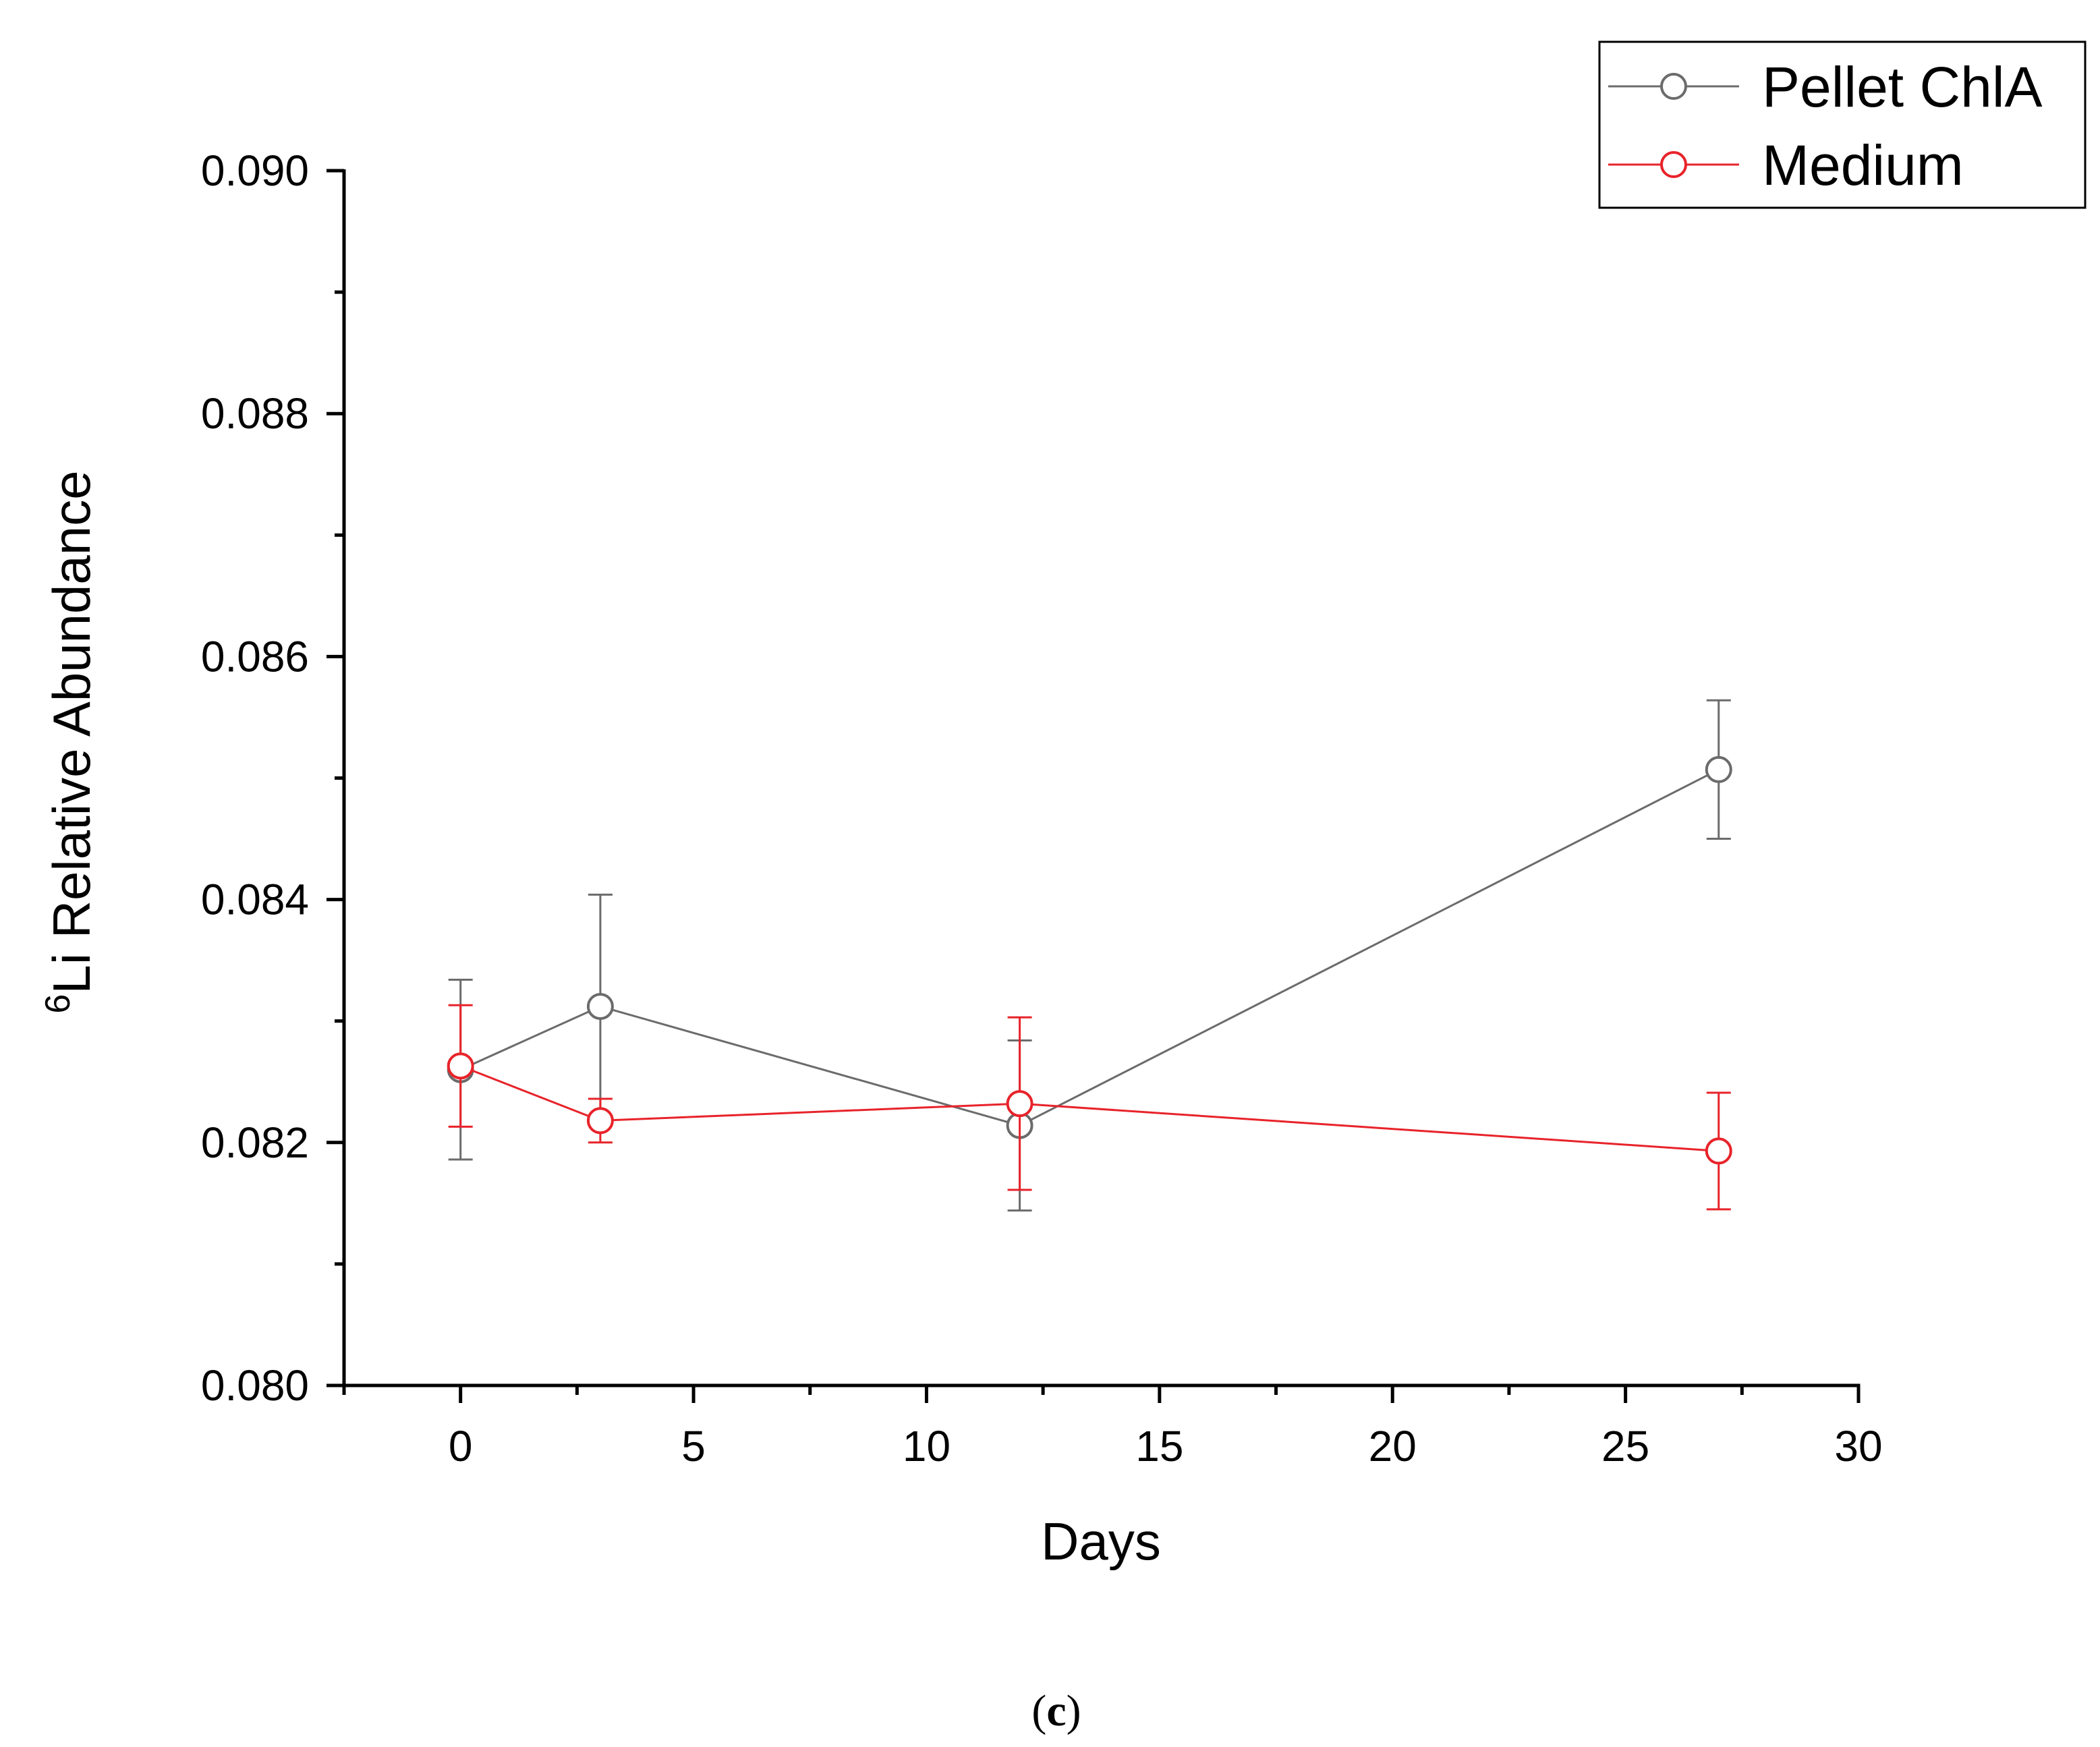 This screenshot has width=2100, height=1747. I want to click on x-tick-label: 10, so click(926, 1446).